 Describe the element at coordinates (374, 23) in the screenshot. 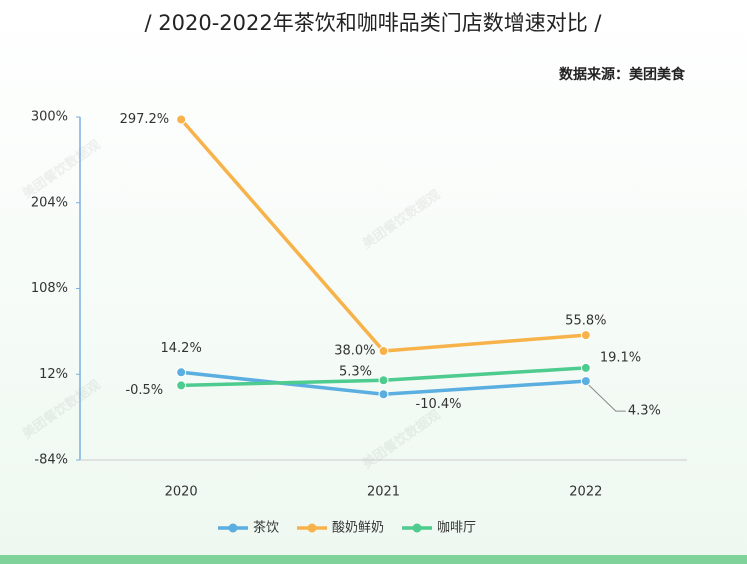

I see `chart-title: / 2020-2022年茶饮和咖啡品类门店数增速对比 /` at that location.